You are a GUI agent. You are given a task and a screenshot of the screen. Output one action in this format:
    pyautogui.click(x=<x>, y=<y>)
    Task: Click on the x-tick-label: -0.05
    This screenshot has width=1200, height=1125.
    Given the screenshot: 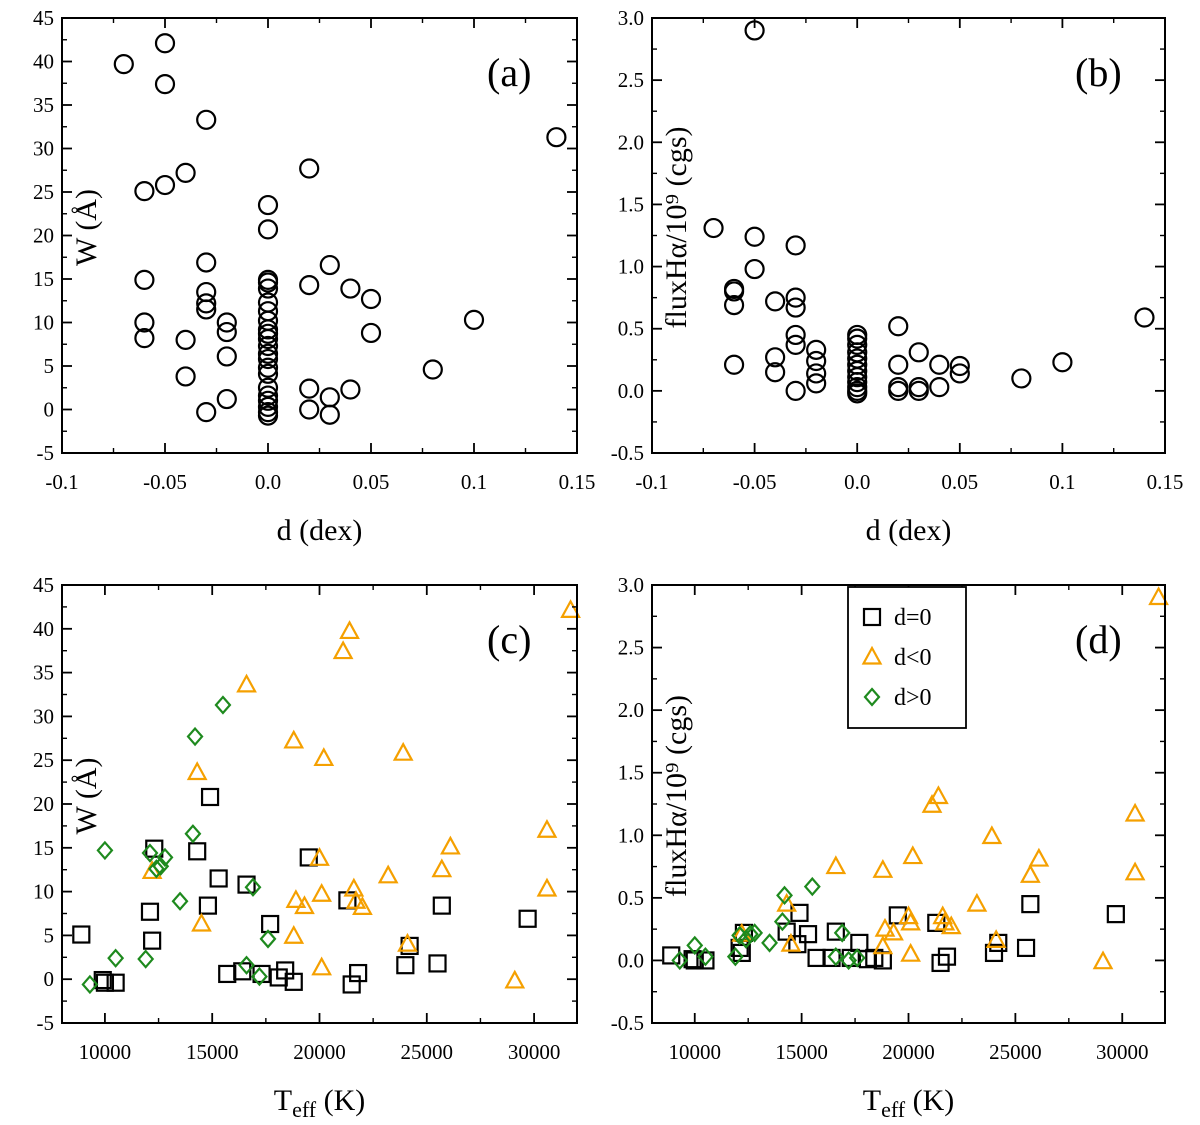 What is the action you would take?
    pyautogui.click(x=165, y=482)
    